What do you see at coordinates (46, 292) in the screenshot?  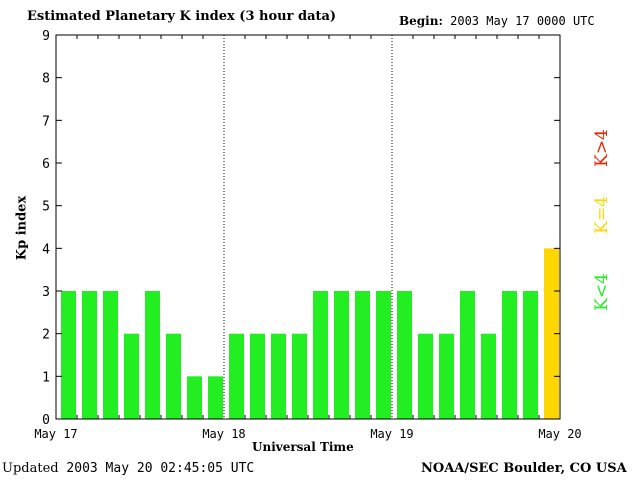 I see `y-tick-label: 3` at bounding box center [46, 292].